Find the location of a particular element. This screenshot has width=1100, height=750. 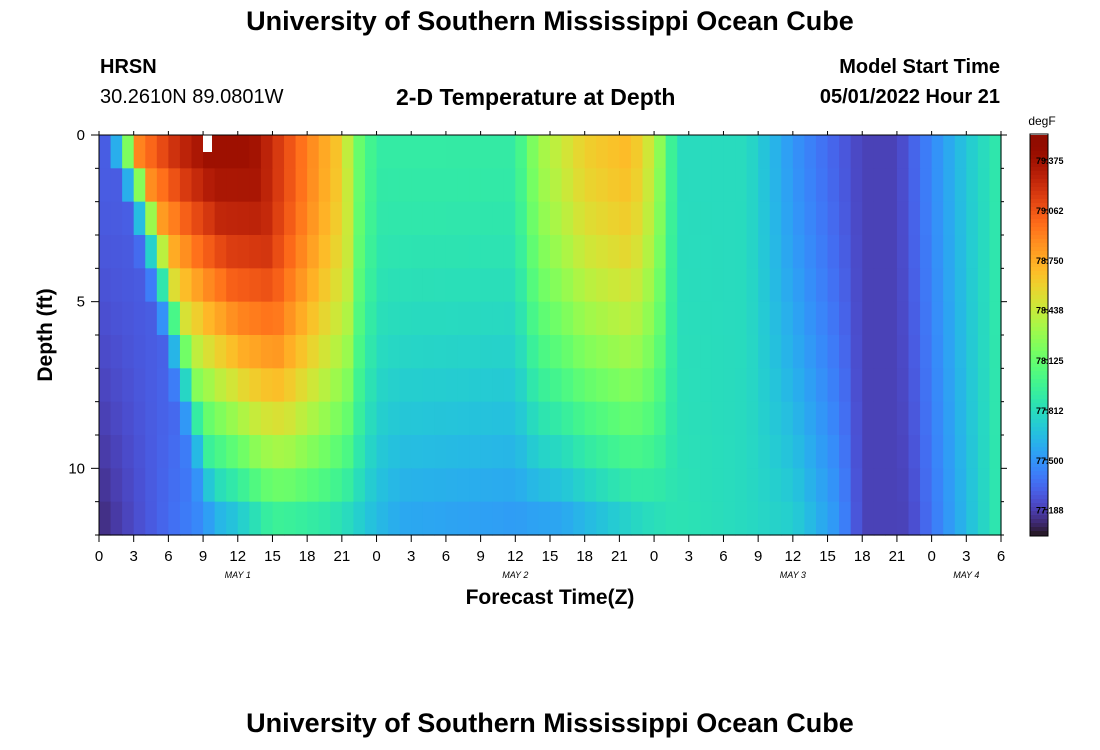

x-tick-label: 9 is located at coordinates (480, 556).